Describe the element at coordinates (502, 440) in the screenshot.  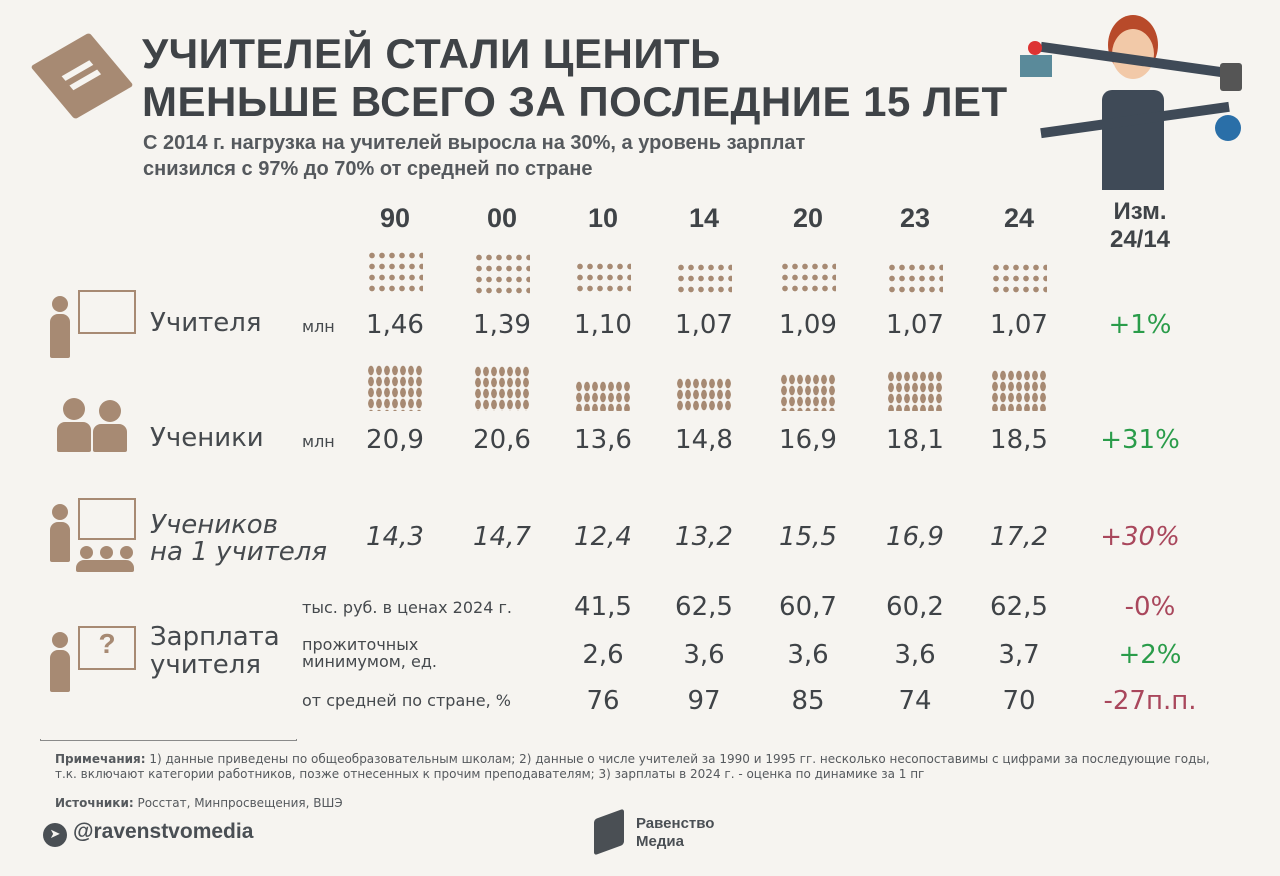
I see `value-cell: 20,6` at that location.